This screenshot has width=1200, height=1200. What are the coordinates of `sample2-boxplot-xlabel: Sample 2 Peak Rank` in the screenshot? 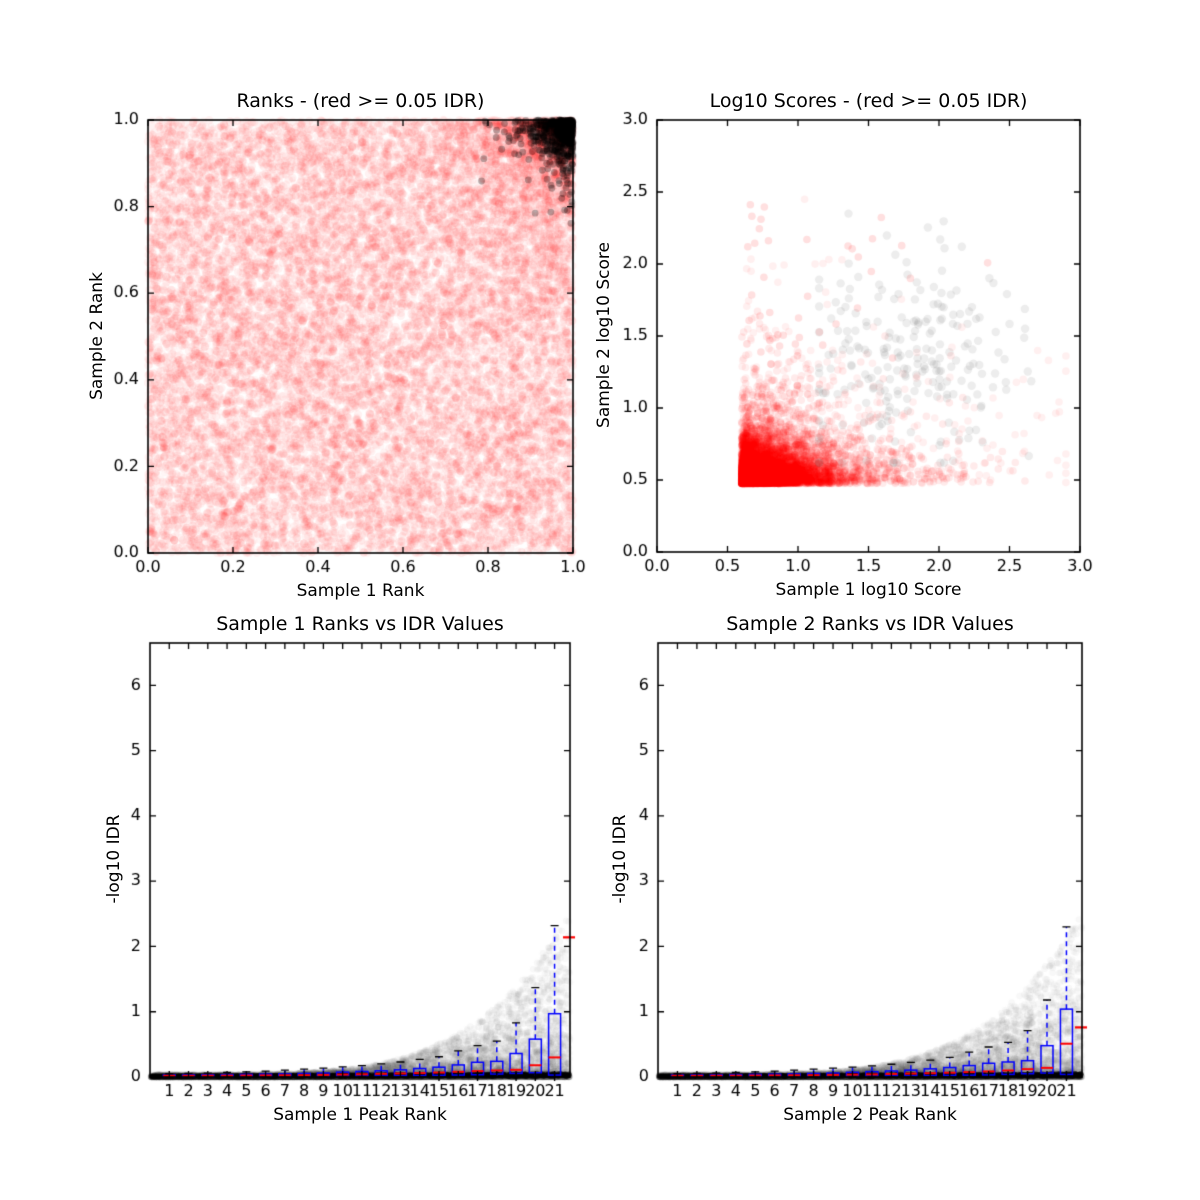 It's located at (870, 1115).